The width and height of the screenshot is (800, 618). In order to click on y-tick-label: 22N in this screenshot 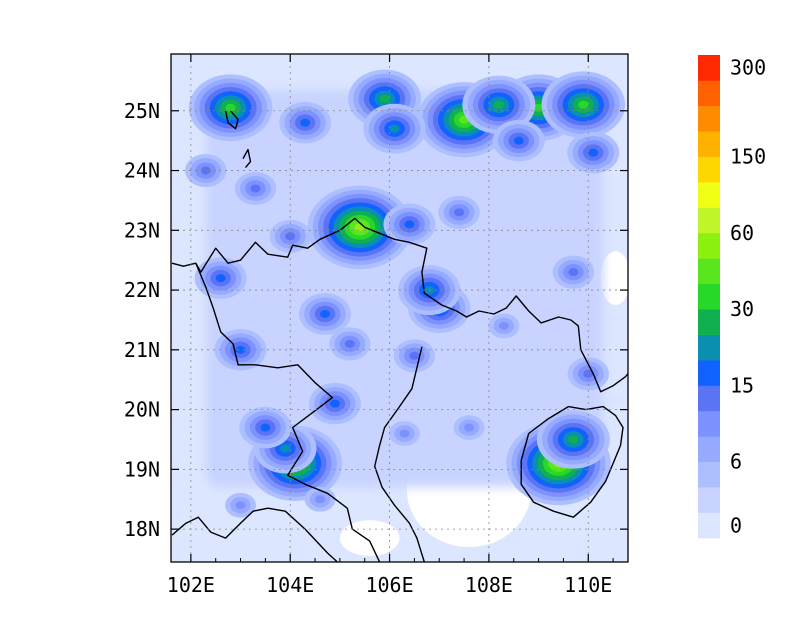, I will do `click(142, 290)`.